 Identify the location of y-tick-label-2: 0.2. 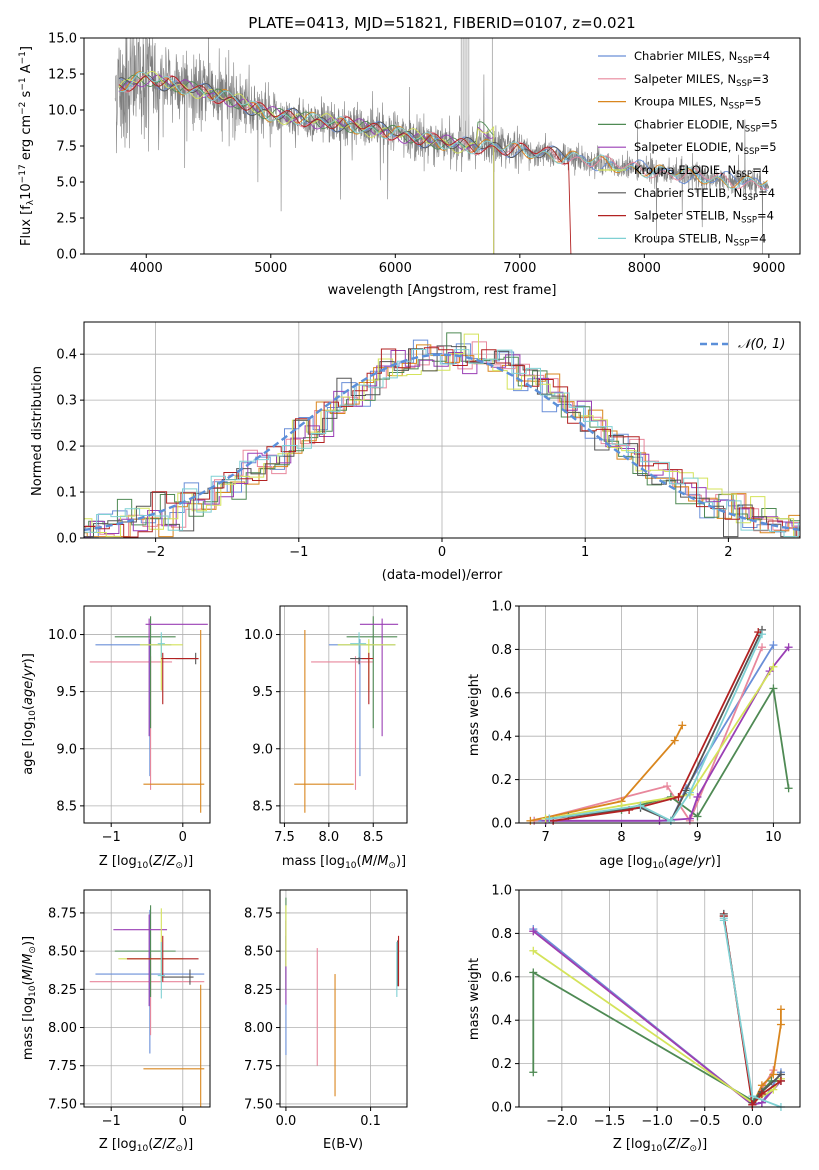
(66, 447).